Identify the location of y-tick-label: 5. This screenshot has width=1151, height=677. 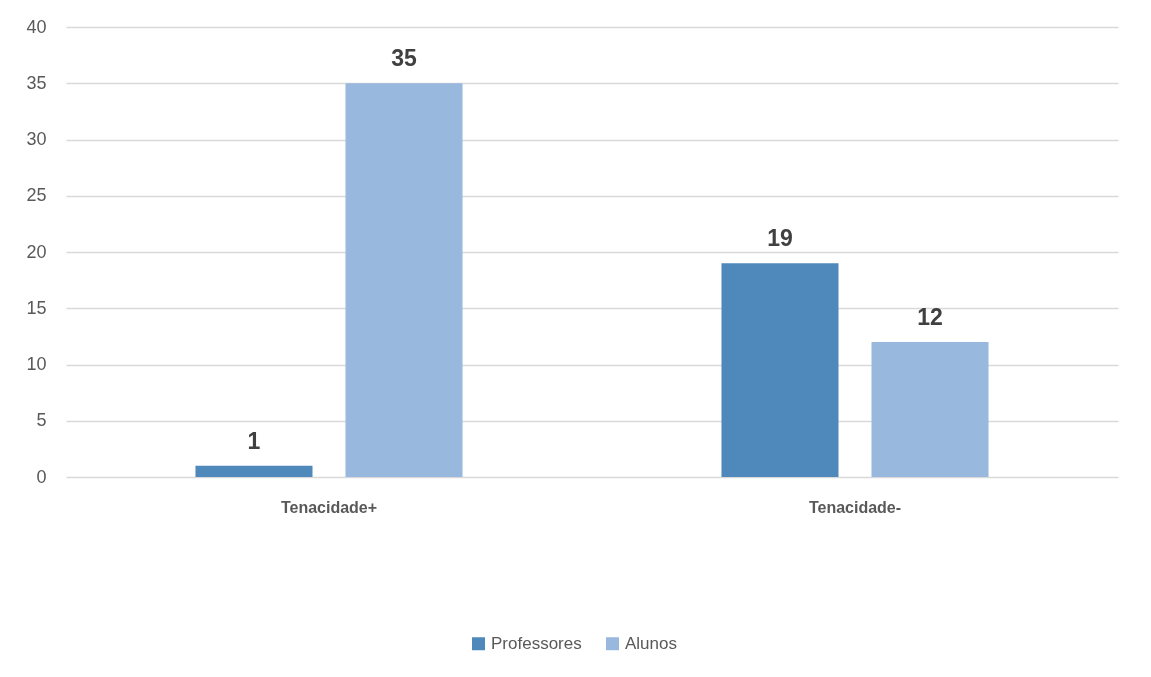
(41, 420).